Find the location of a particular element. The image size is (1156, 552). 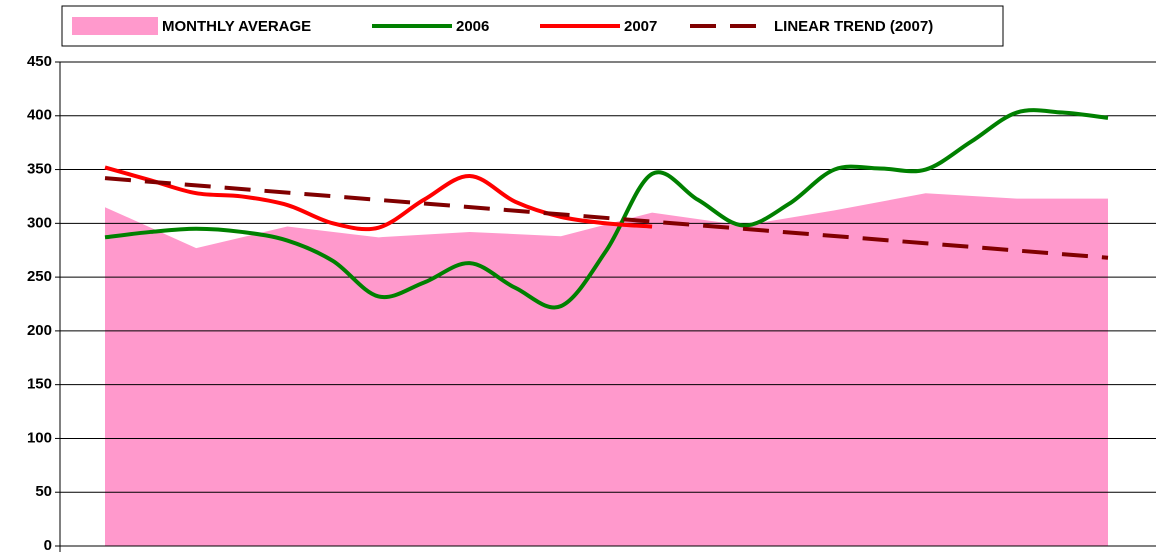

legend-label: 2007 is located at coordinates (640, 26).